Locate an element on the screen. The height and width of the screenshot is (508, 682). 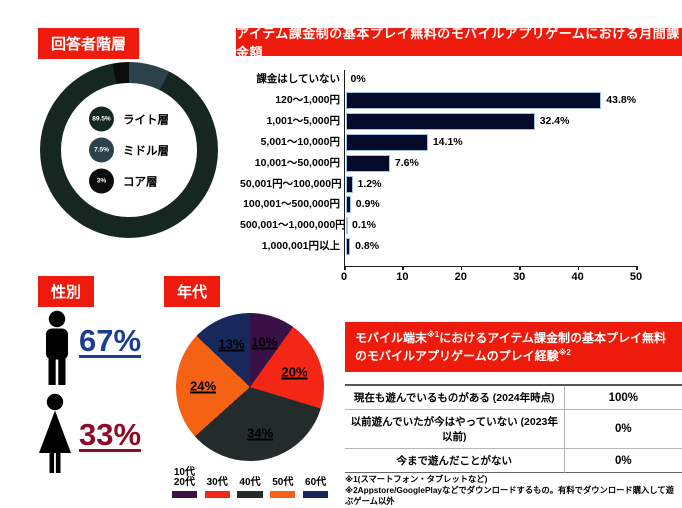
experience-title-part2: におけるアイテム課金制の基本プレイ無料のモバイルアプリゲームのプレイ経験 is located at coordinates (511, 347).